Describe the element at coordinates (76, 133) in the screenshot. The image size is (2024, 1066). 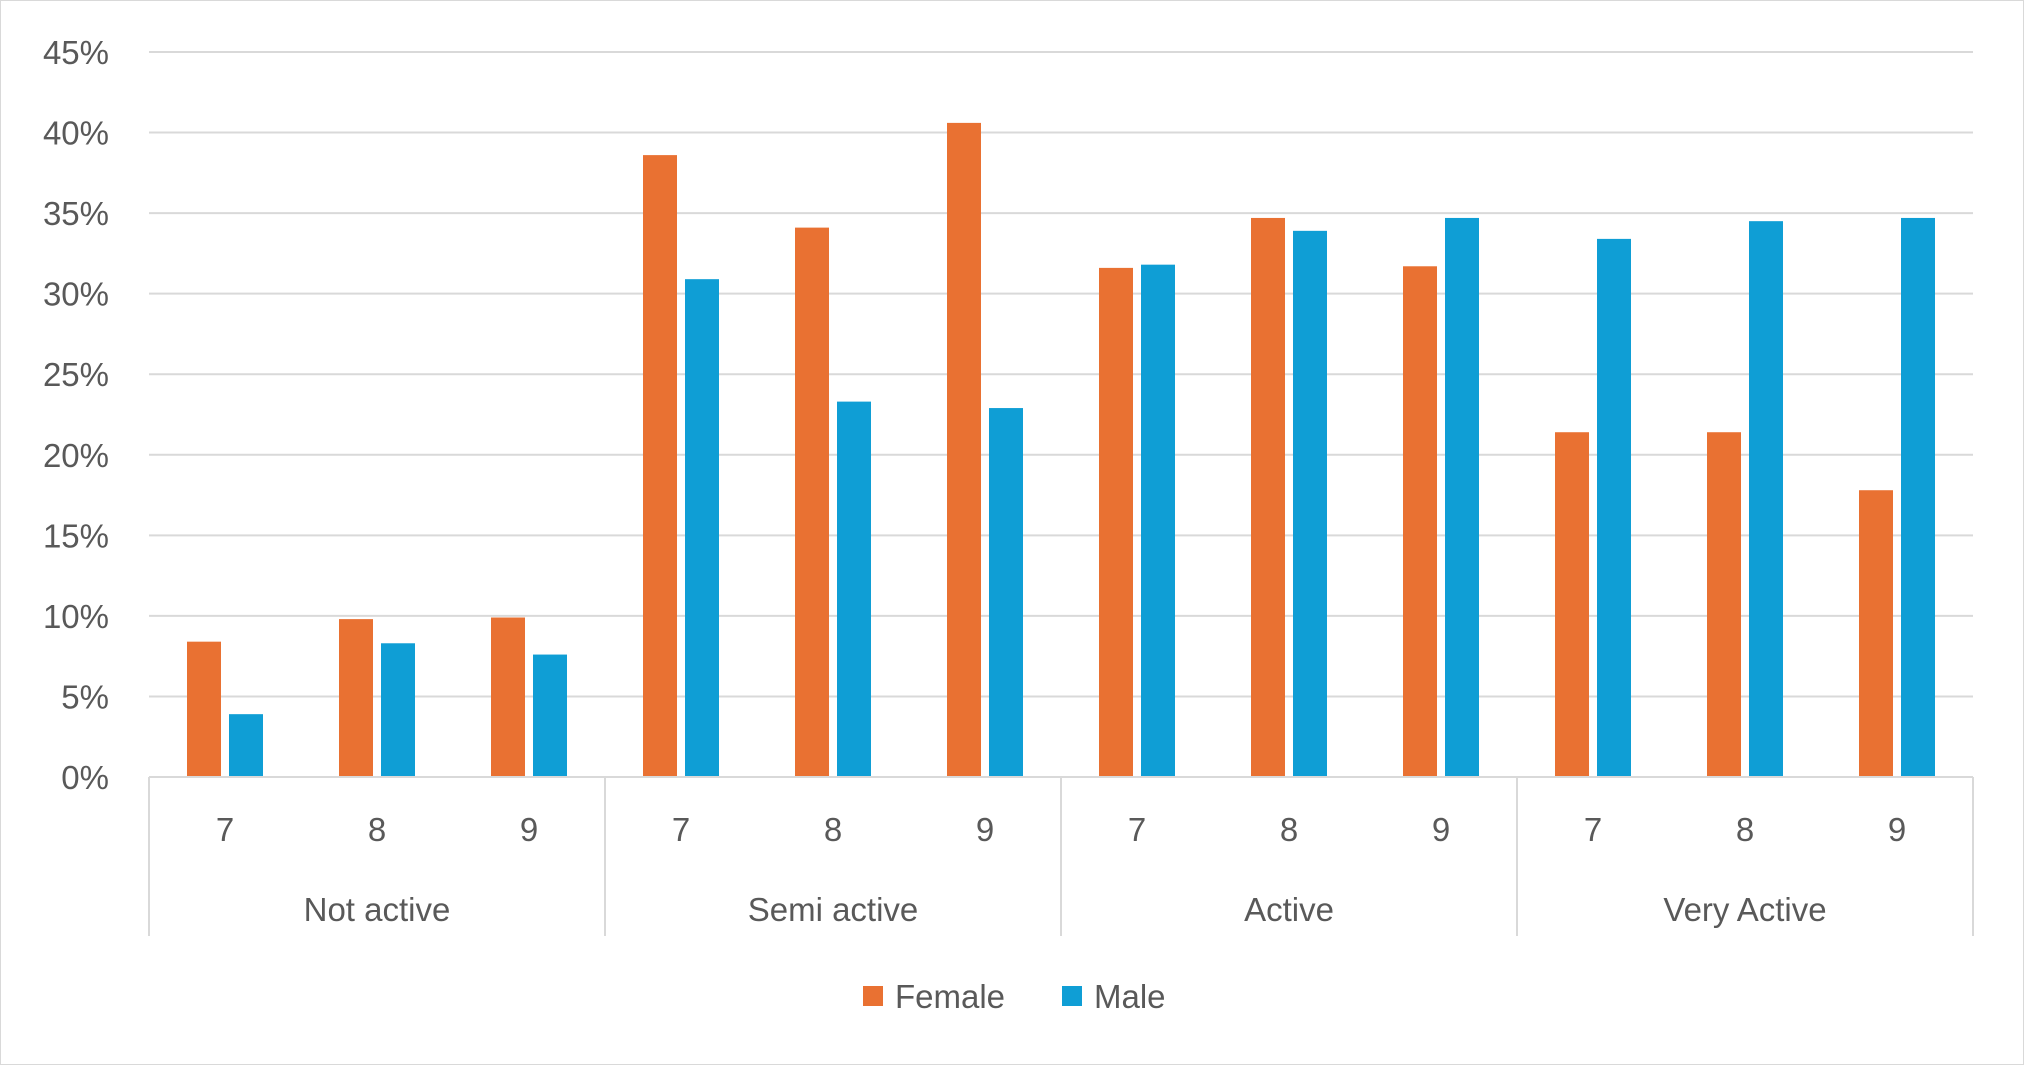
I see `y-tick-label: 40%` at that location.